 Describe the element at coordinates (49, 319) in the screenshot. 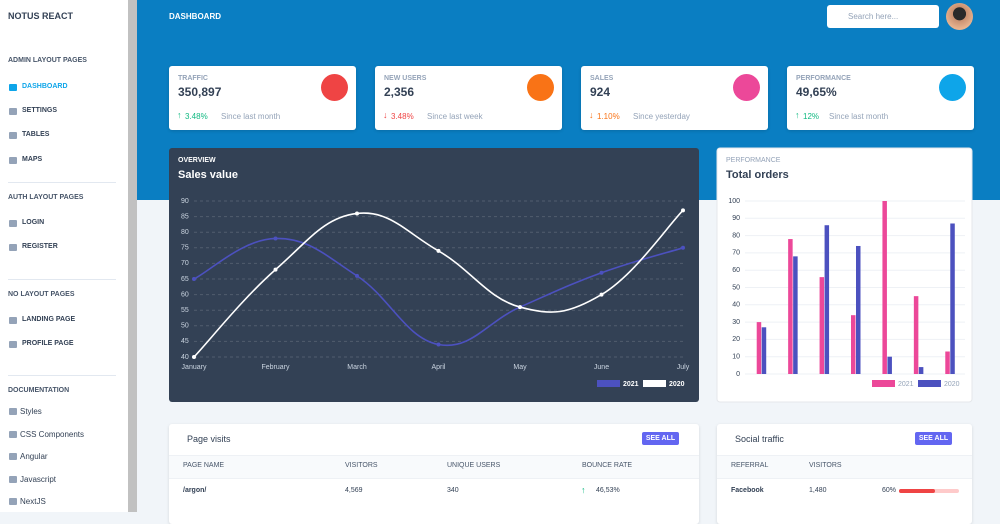

I see `nav-link: LANDING PAGE` at that location.